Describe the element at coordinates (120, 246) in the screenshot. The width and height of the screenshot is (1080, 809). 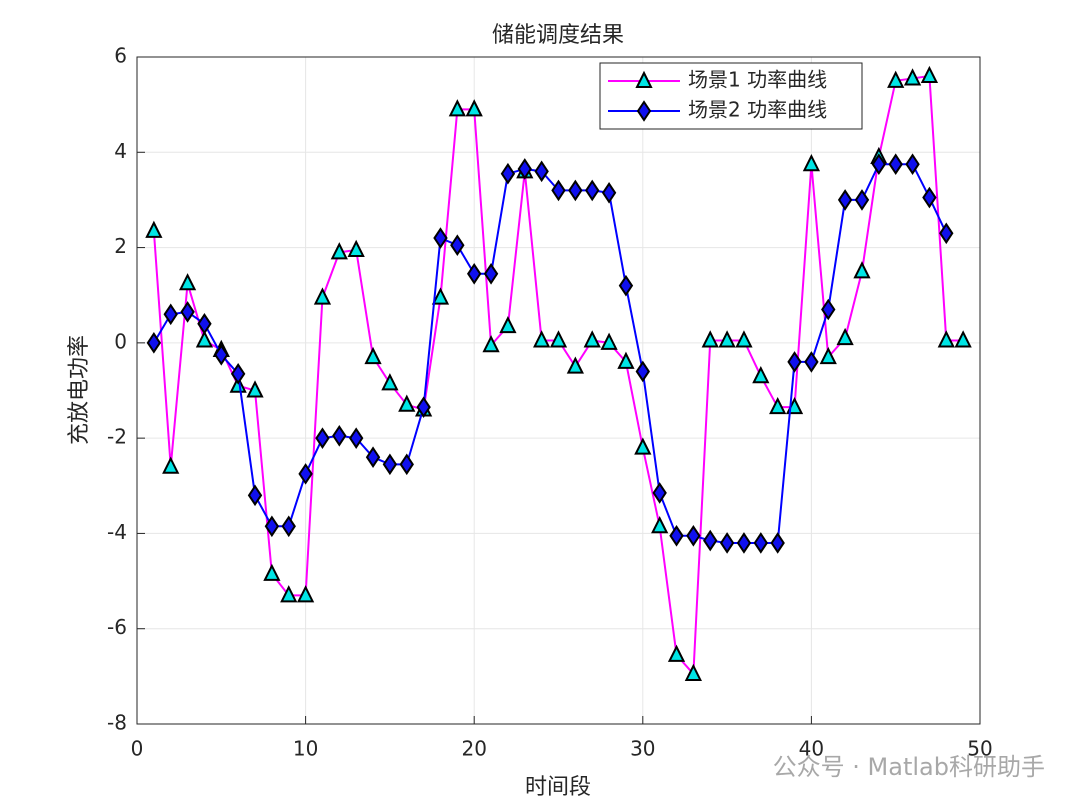
I see `y-tick-label: 2` at that location.